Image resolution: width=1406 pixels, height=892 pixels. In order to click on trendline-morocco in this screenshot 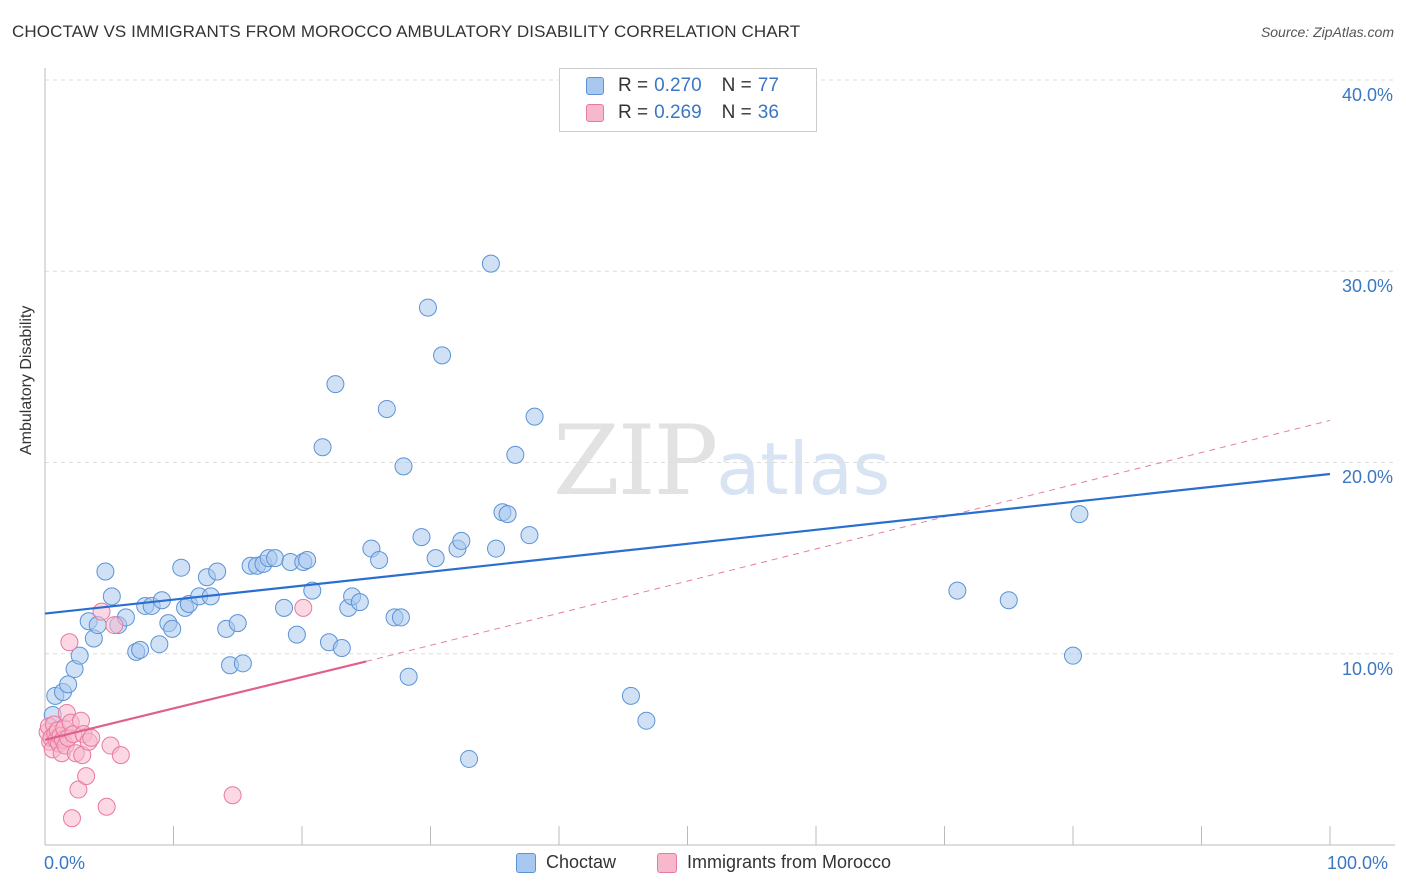, I will do `click(205, 700)`.